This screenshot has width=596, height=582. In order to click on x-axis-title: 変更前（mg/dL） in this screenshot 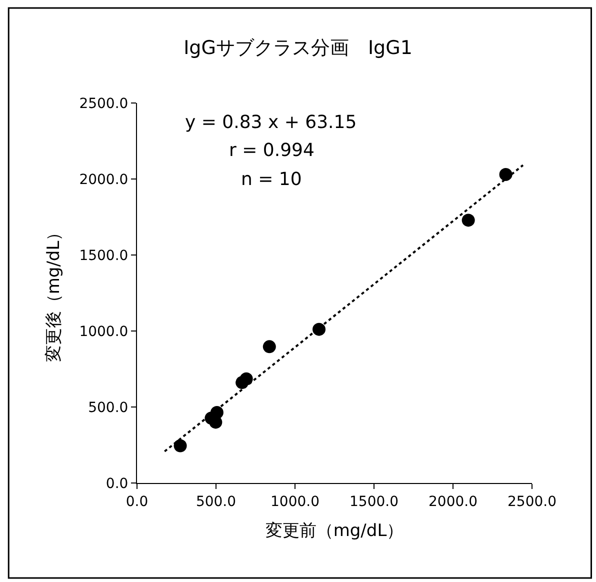, I will do `click(334, 531)`.